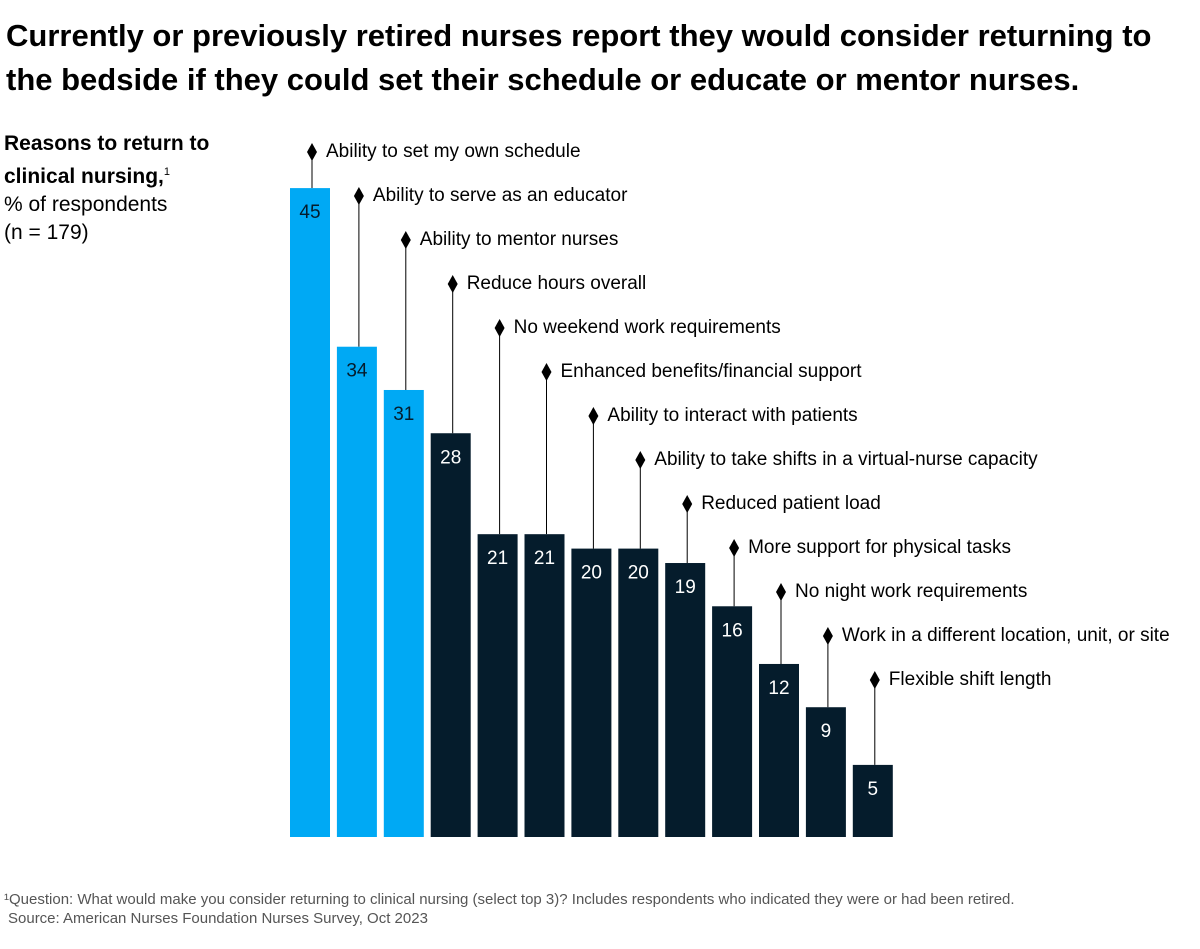 The image size is (1200, 949). I want to click on value-label: 19, so click(685, 587).